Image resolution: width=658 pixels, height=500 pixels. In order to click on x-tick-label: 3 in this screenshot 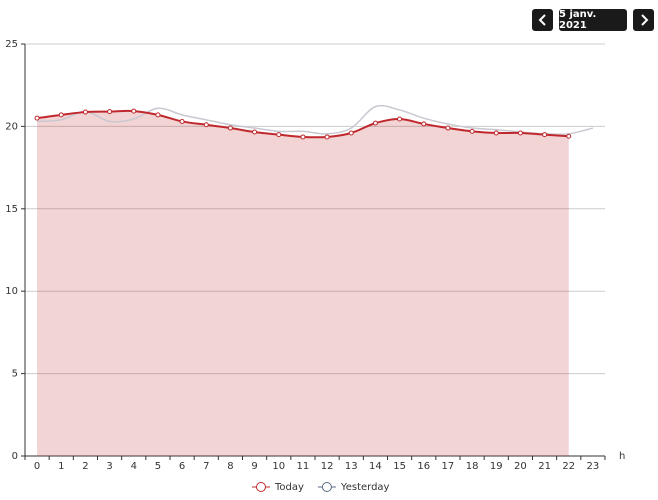, I will do `click(109, 466)`.